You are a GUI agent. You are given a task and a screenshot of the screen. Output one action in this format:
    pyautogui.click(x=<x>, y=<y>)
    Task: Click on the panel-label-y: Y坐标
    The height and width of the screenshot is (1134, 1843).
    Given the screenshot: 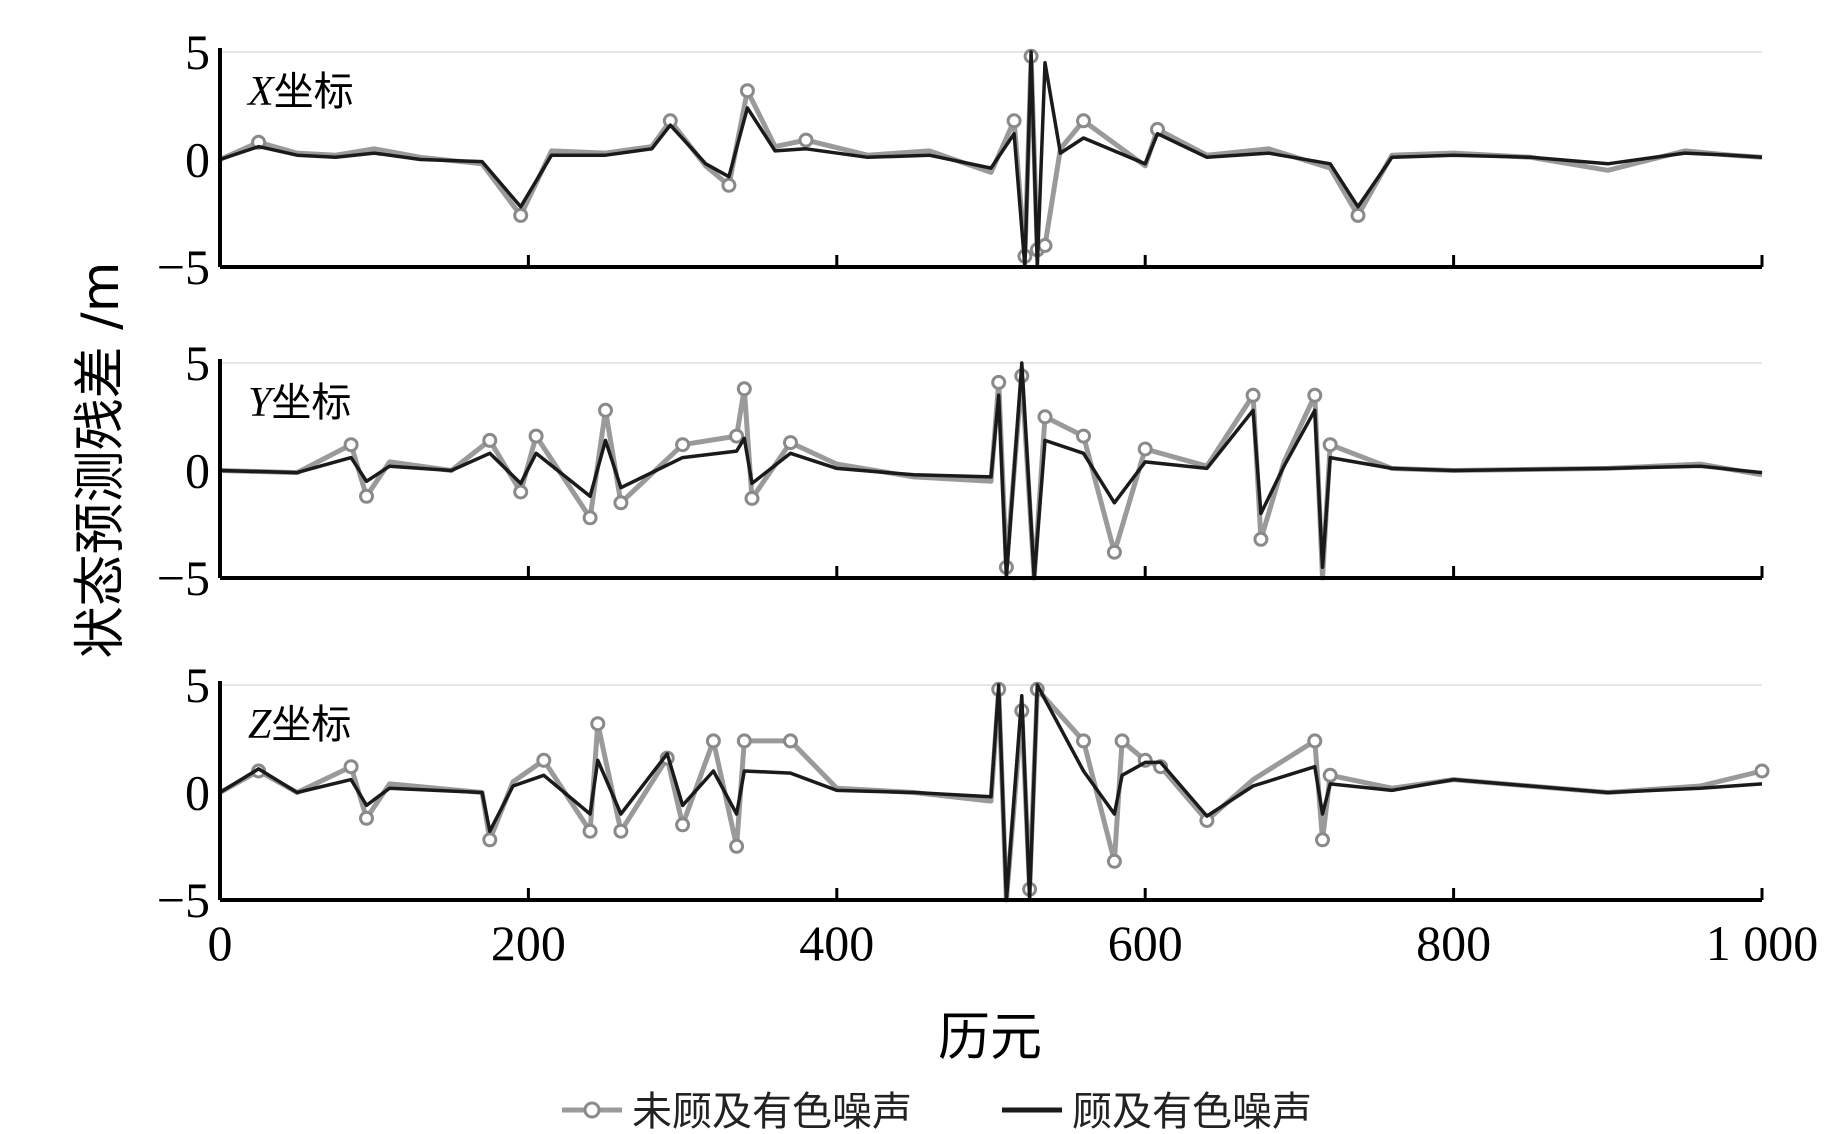 What is the action you would take?
    pyautogui.click(x=299, y=403)
    